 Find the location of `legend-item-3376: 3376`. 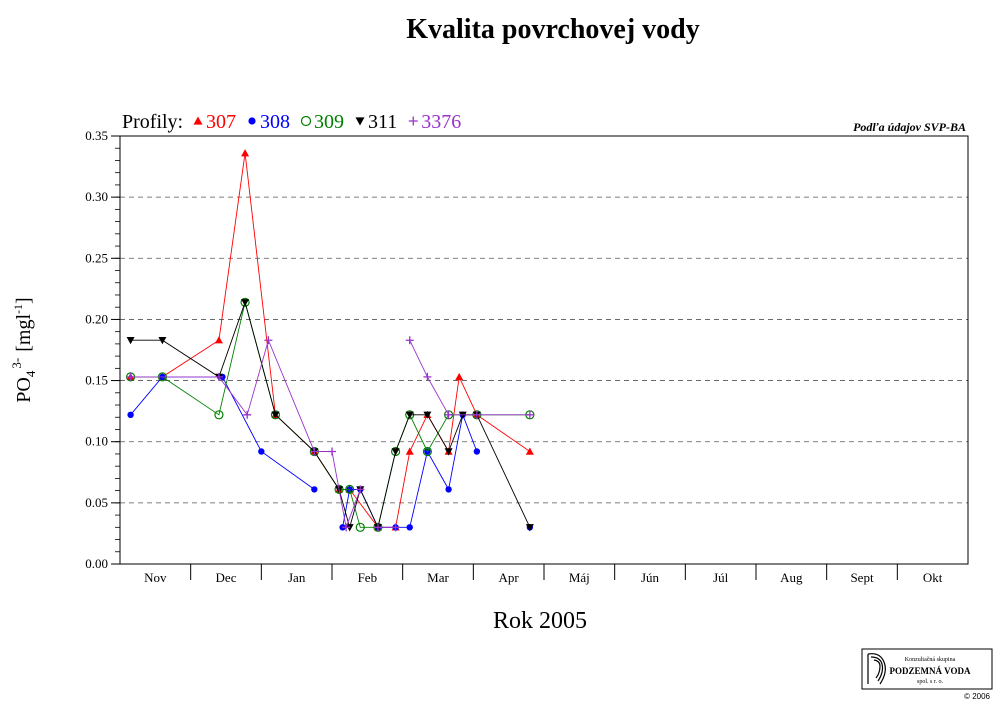

legend-item-3376: 3376 is located at coordinates (434, 122).